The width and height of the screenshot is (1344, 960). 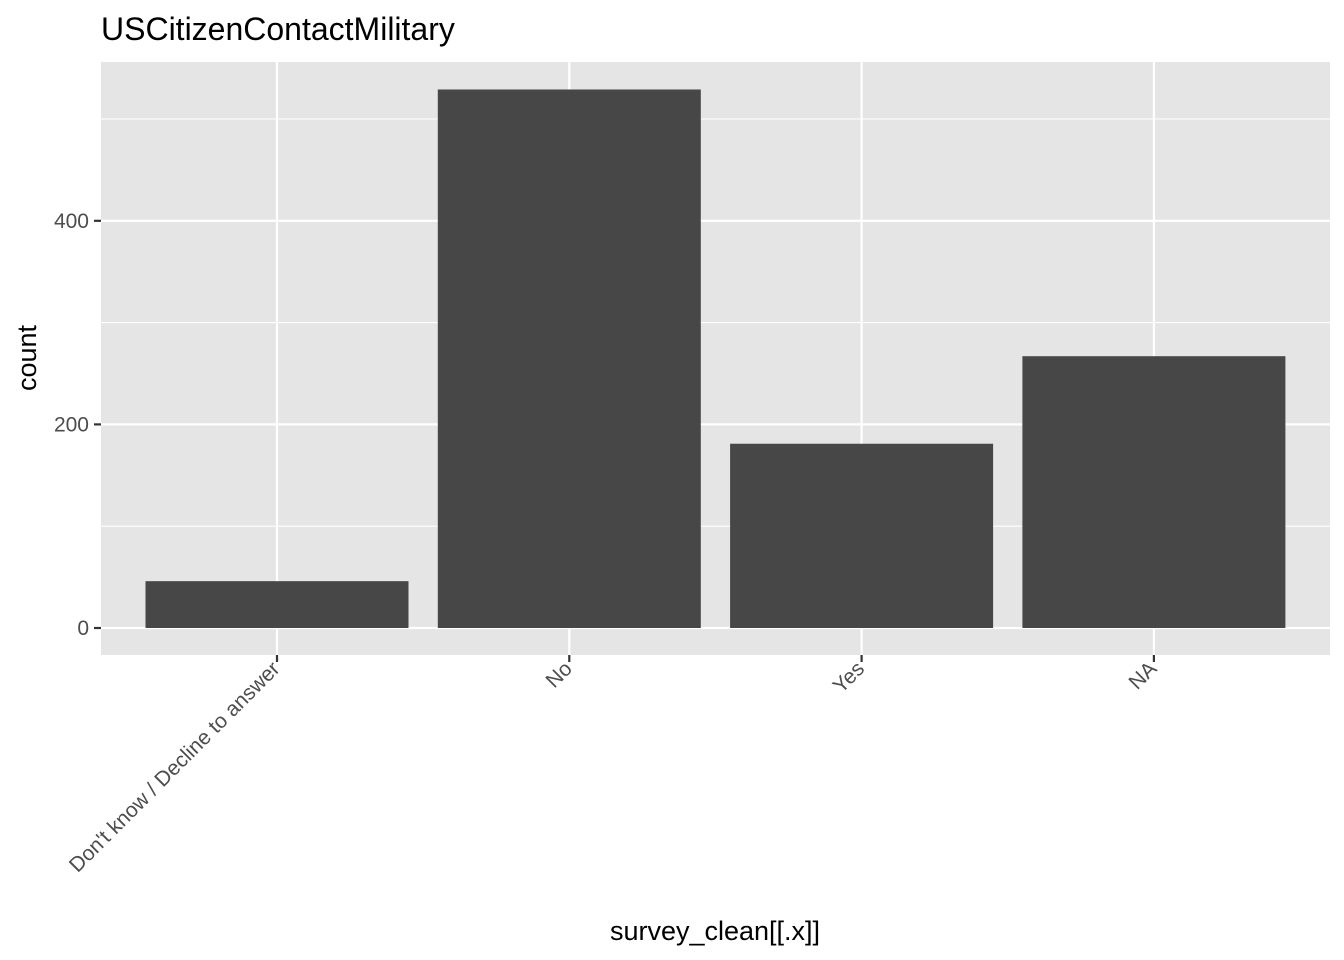 What do you see at coordinates (1143, 675) in the screenshot?
I see `x-tick-label: NA` at bounding box center [1143, 675].